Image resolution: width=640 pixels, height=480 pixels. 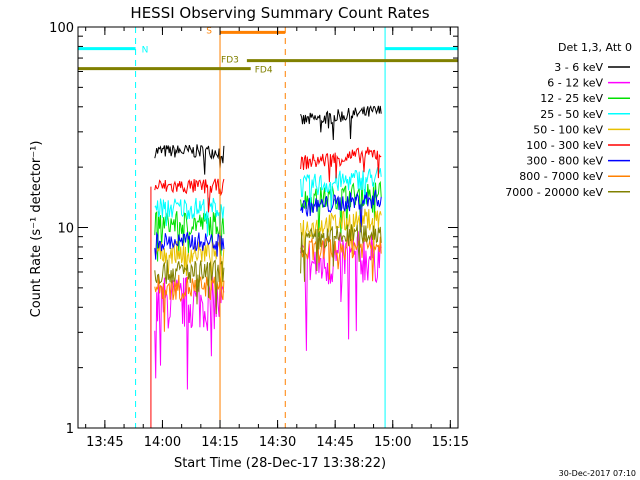 I want to click on legend-title: Det 1,3, Att 0, so click(x=595, y=47).